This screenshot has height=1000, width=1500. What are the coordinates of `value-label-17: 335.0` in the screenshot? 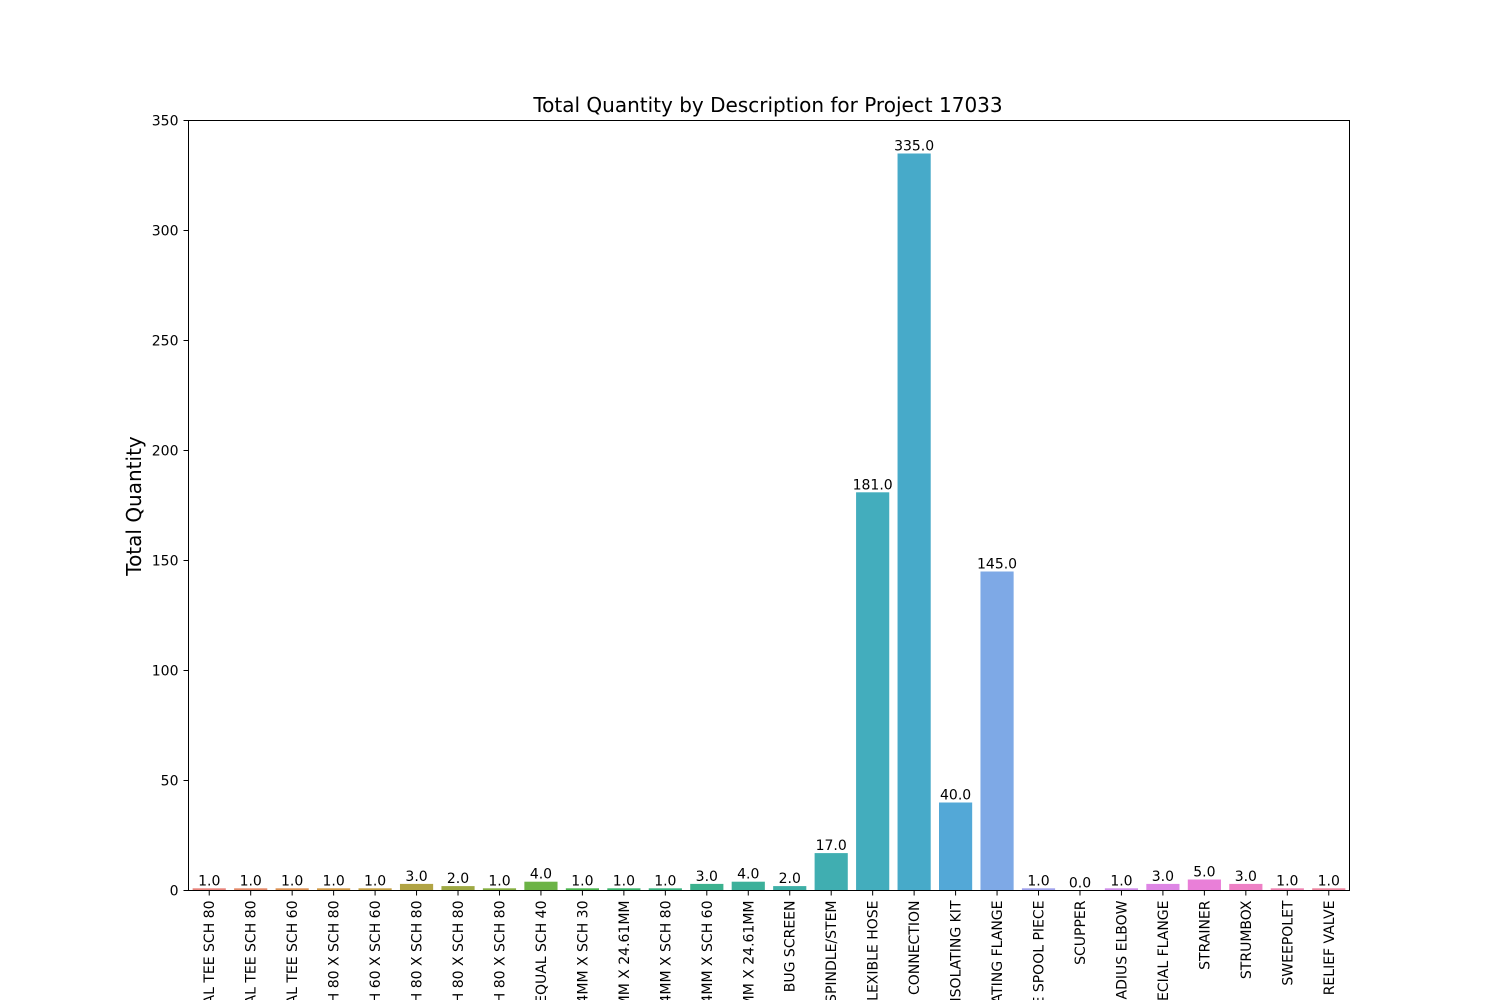 It's located at (914, 147).